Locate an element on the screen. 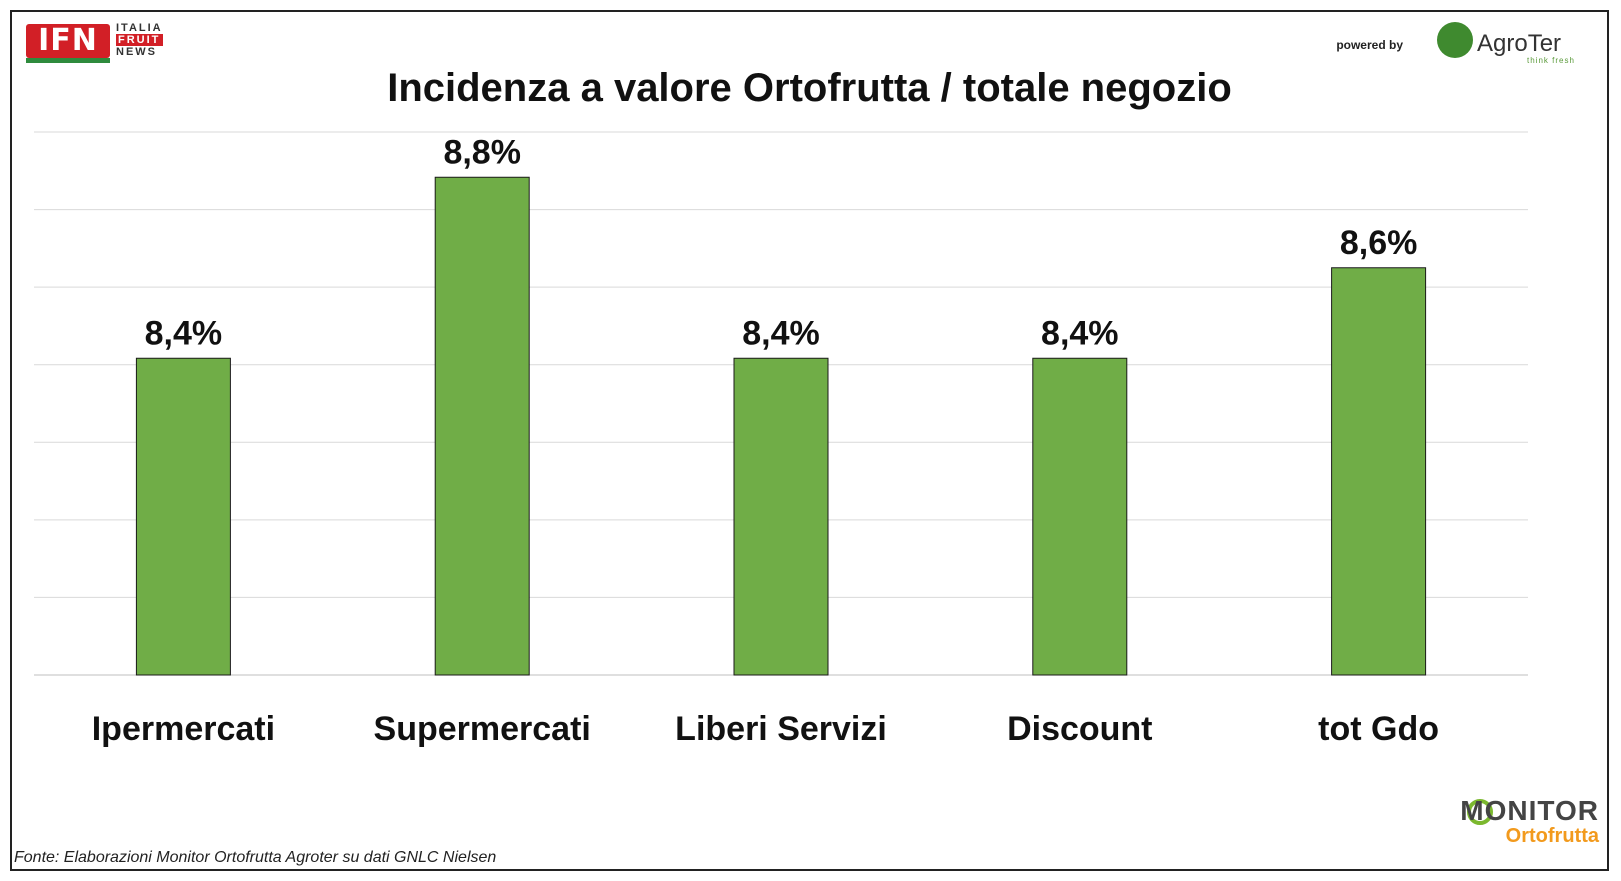 The image size is (1621, 881). category-label: Supermercati is located at coordinates (482, 729).